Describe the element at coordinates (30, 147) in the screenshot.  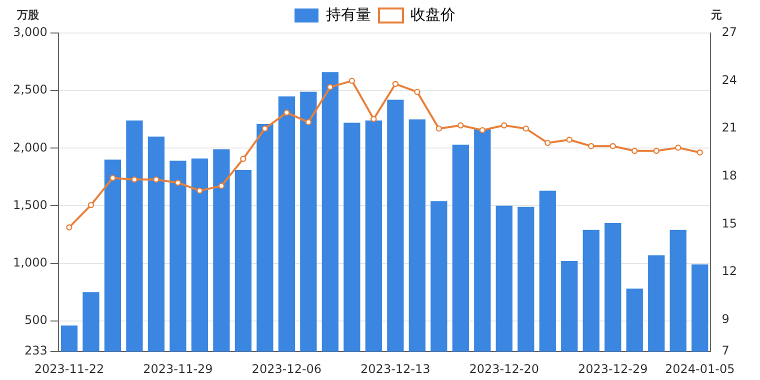
I see `y-tick-label: 2,000` at that location.